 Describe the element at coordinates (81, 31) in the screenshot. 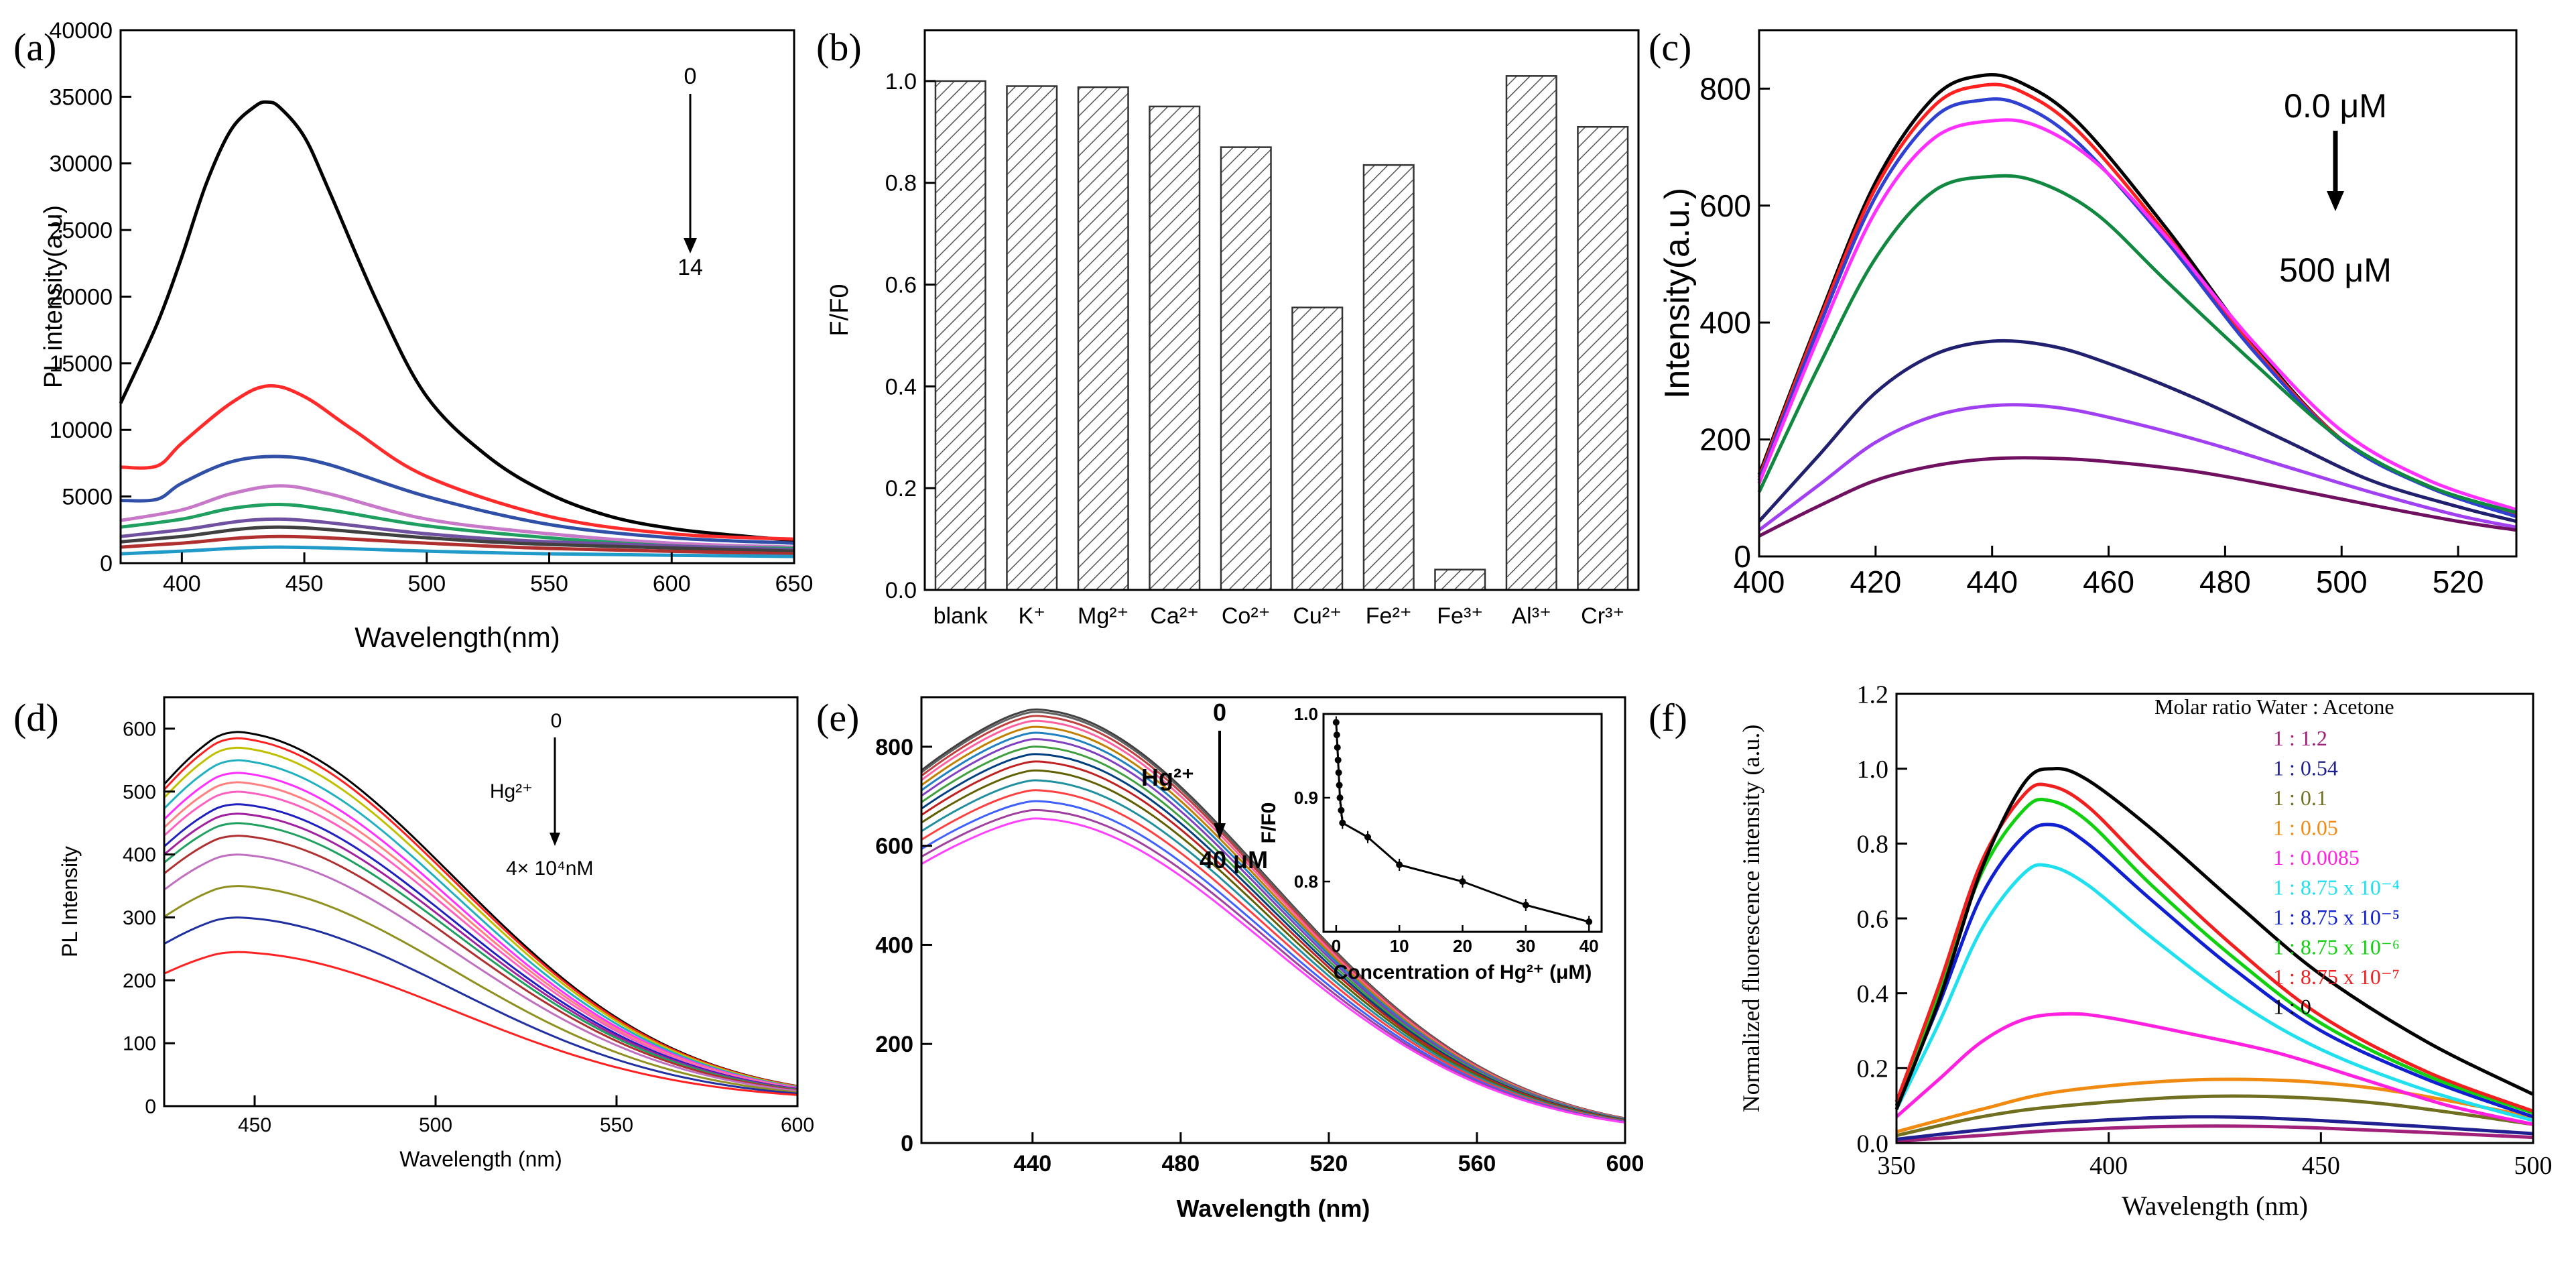

I see `y-tick-label: 40000` at that location.